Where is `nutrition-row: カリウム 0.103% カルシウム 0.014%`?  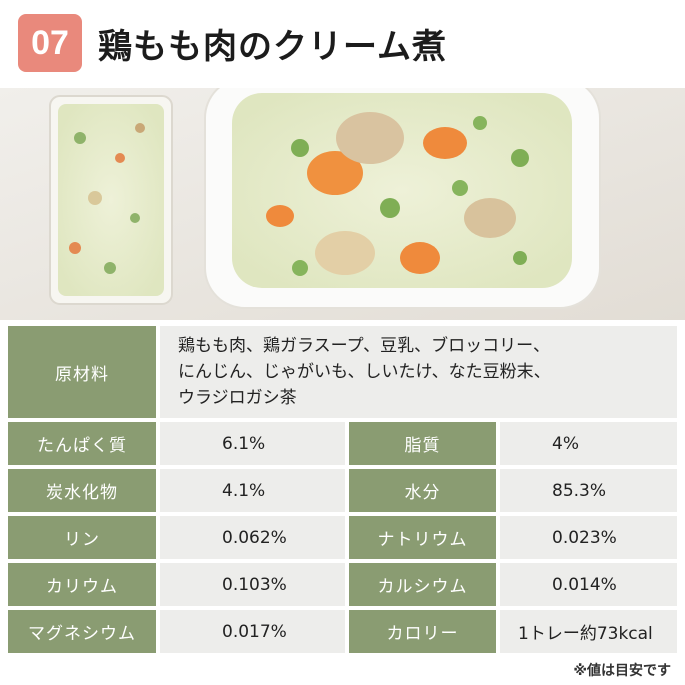
nutrition-row: カリウム 0.103% カルシウム 0.014% is located at coordinates (342, 584).